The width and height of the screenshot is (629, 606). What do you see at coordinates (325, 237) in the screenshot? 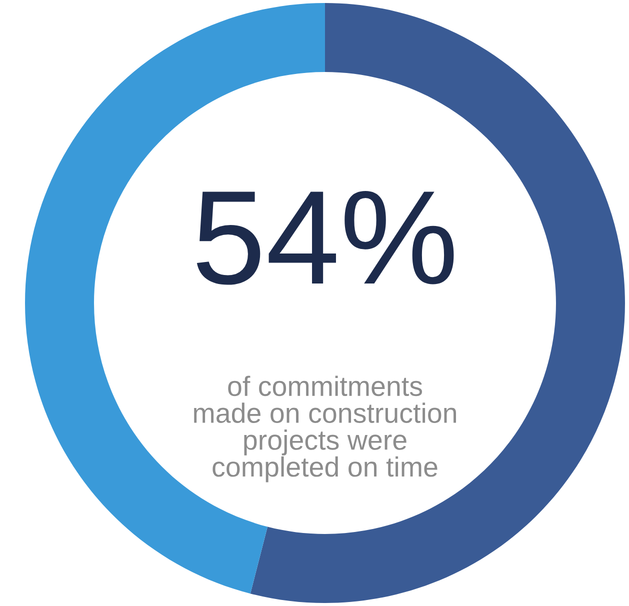
I see `text: 54%` at bounding box center [325, 237].